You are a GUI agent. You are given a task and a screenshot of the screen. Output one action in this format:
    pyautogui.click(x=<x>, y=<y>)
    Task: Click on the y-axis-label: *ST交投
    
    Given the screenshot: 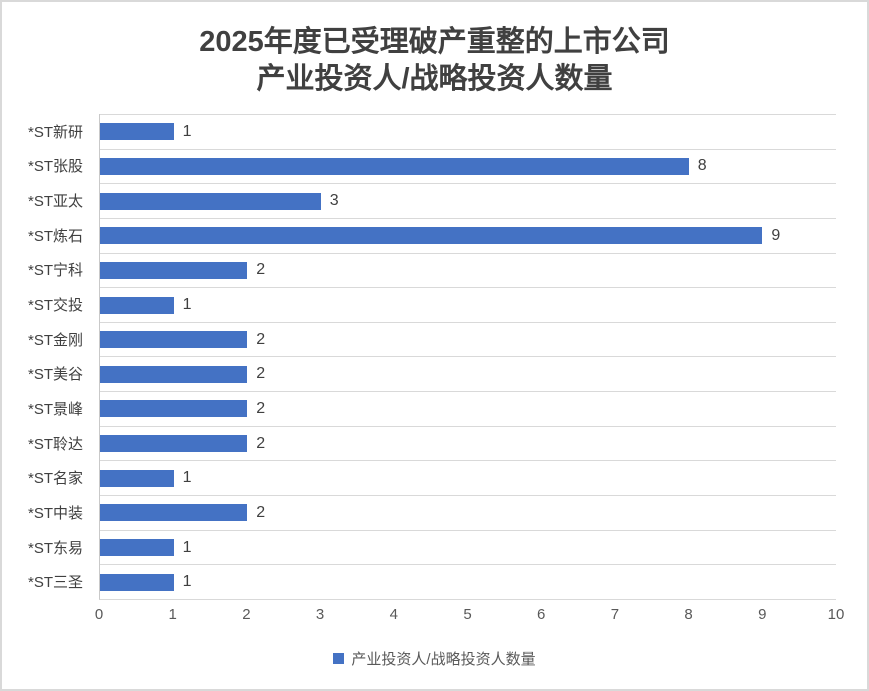 What is the action you would take?
    pyautogui.click(x=55, y=306)
    